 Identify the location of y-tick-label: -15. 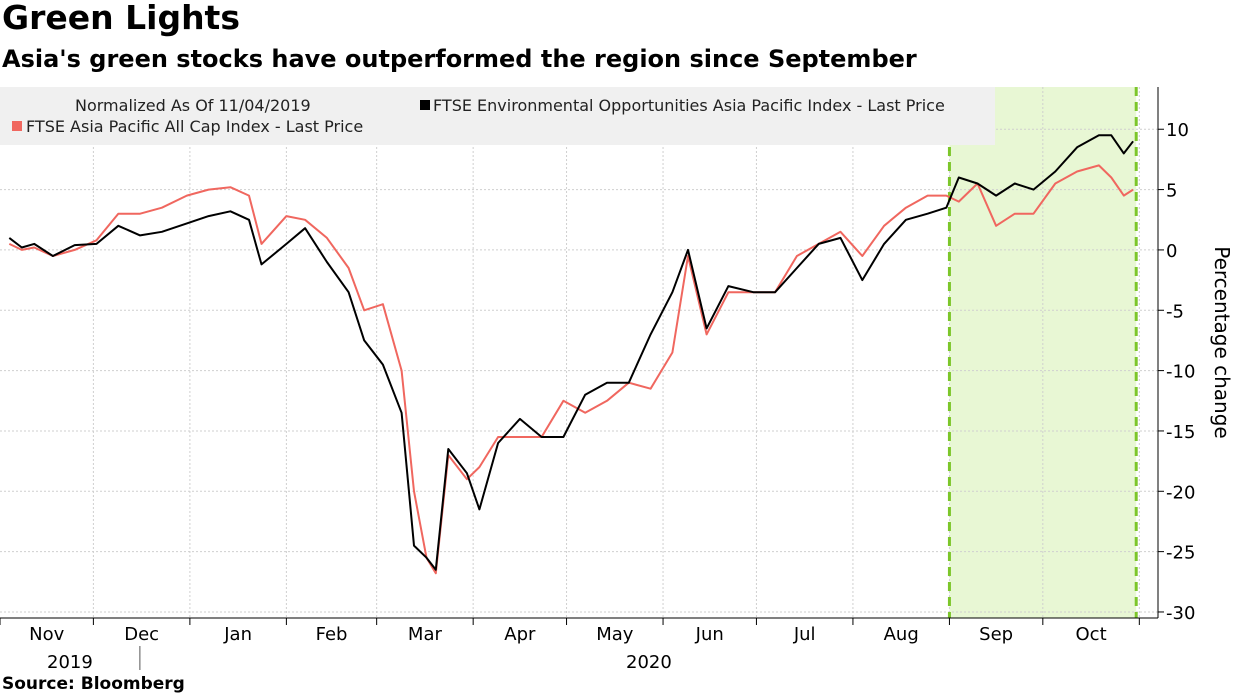
(1180, 432).